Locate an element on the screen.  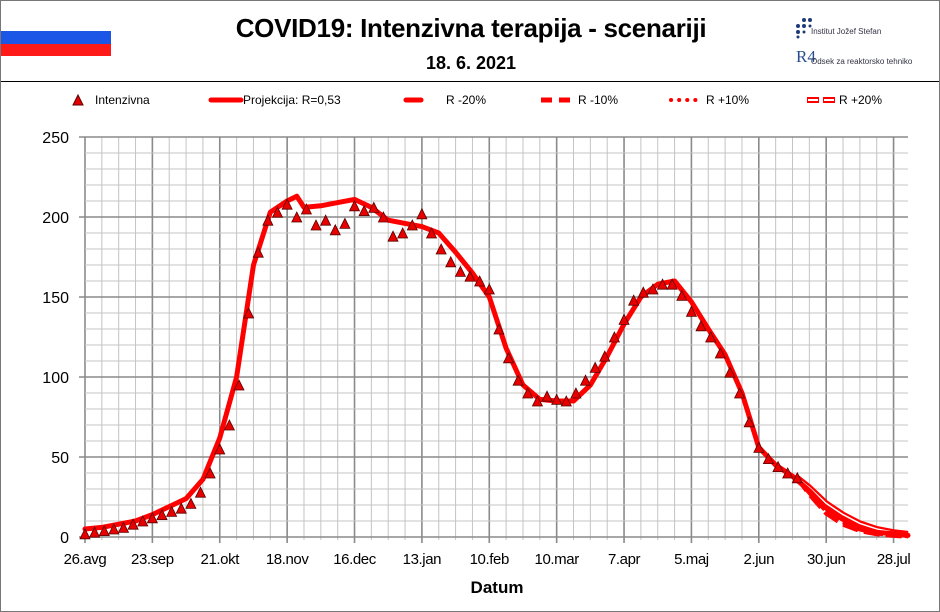
x-axis-label: Datum is located at coordinates (497, 587).